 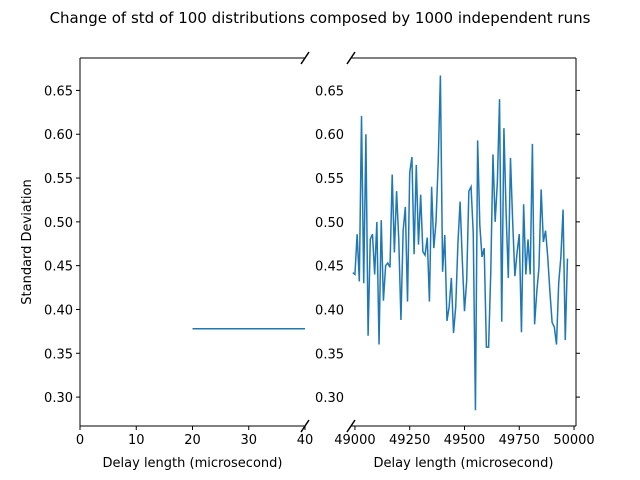 What do you see at coordinates (305, 440) in the screenshot?
I see `x-tick-label: 40` at bounding box center [305, 440].